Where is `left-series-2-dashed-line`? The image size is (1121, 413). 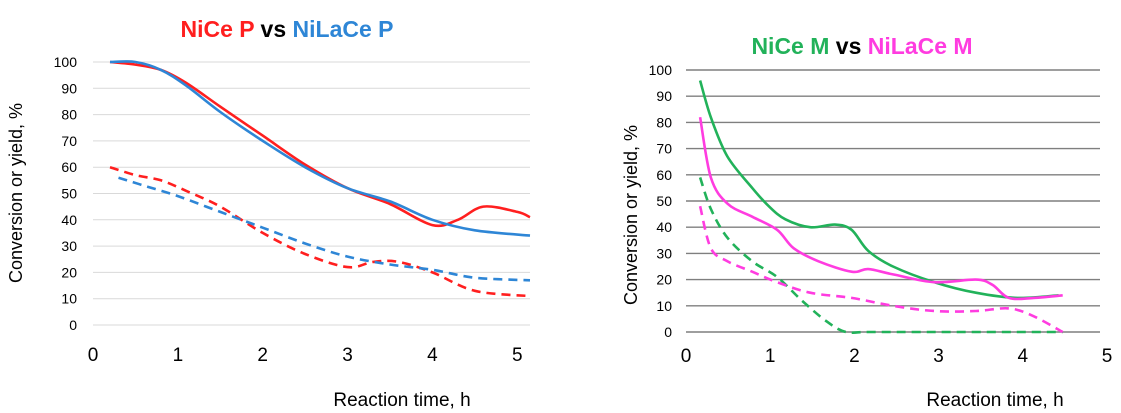
left-series-2-dashed-line is located at coordinates (320, 231).